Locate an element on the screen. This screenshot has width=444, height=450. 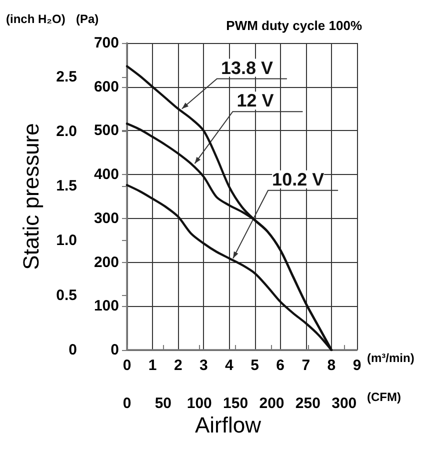
x2-tick-label: 300 is located at coordinates (344, 403).